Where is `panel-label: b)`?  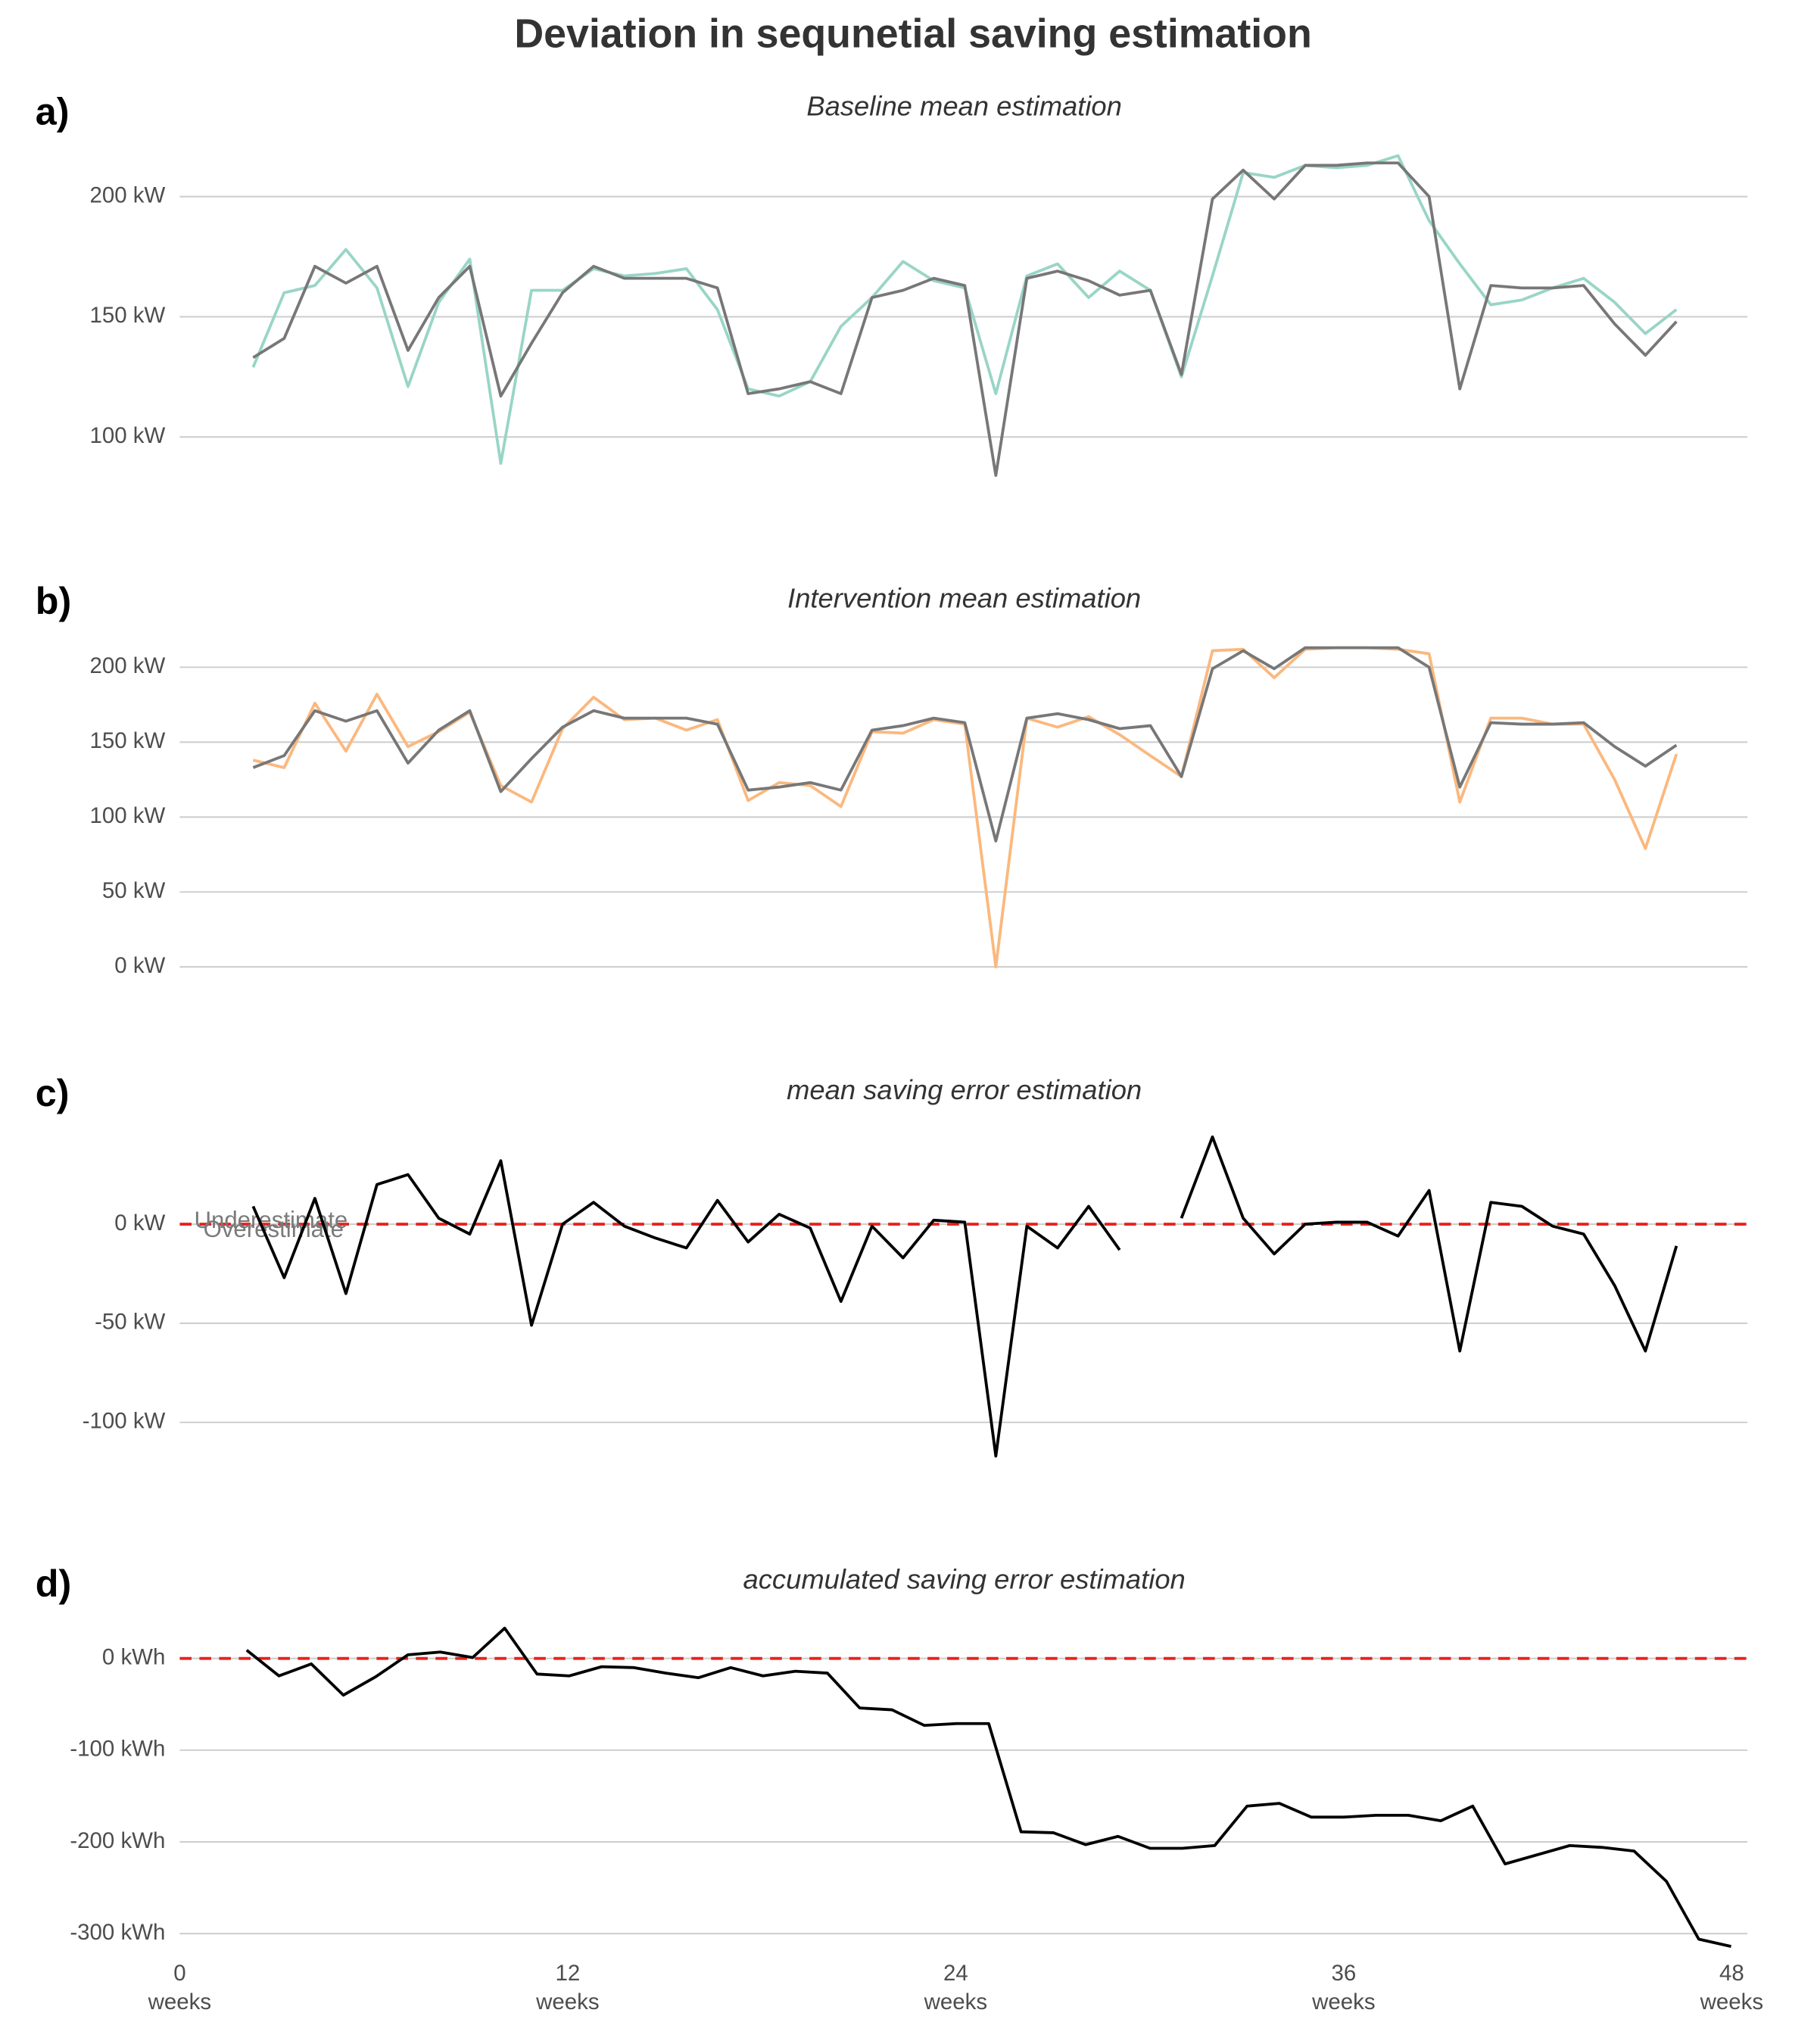
panel-label: b) is located at coordinates (53, 601).